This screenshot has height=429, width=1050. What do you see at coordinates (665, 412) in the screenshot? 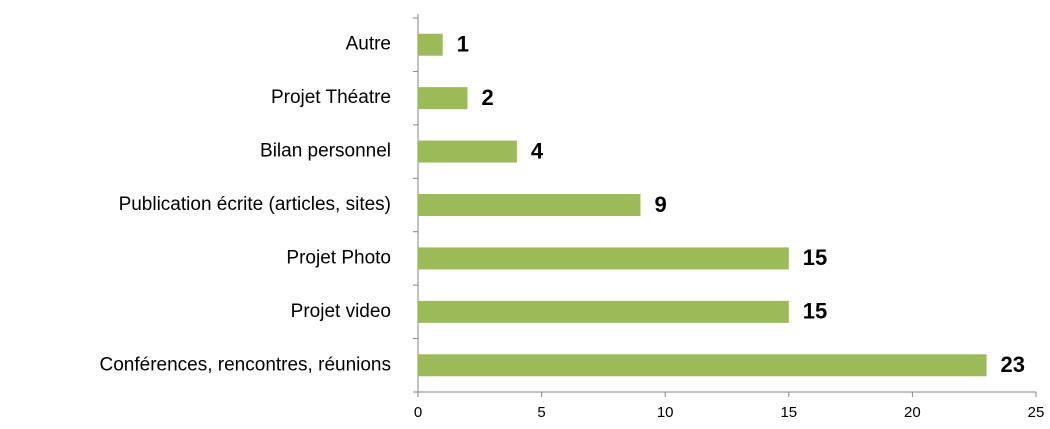
I see `x-tick-label: 10` at bounding box center [665, 412].